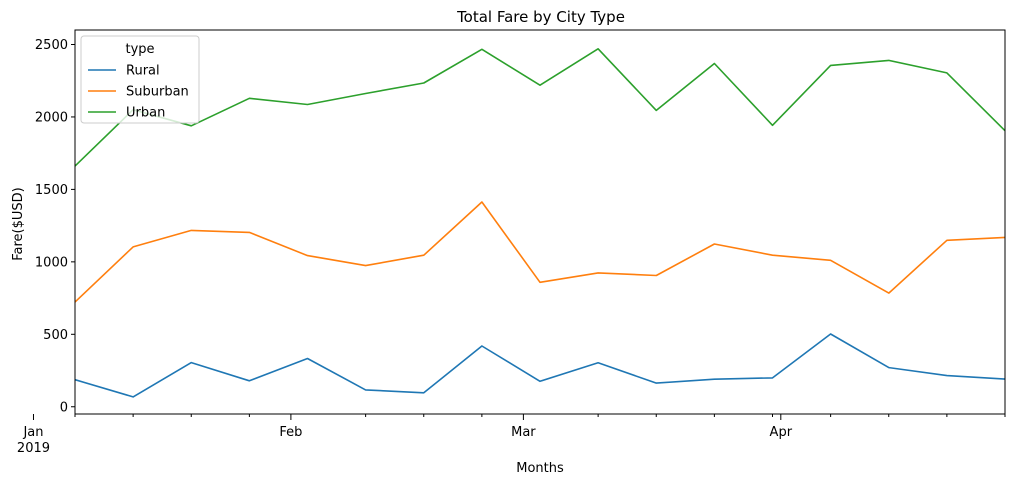 The image size is (1014, 484). I want to click on legend-label-rural: Rural, so click(143, 71).